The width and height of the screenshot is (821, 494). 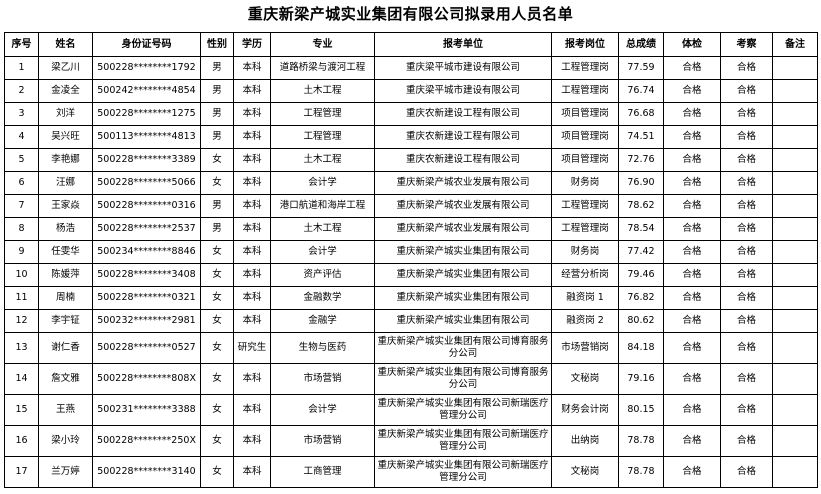 I want to click on header-cell: 身份证号码, so click(x=146, y=44).